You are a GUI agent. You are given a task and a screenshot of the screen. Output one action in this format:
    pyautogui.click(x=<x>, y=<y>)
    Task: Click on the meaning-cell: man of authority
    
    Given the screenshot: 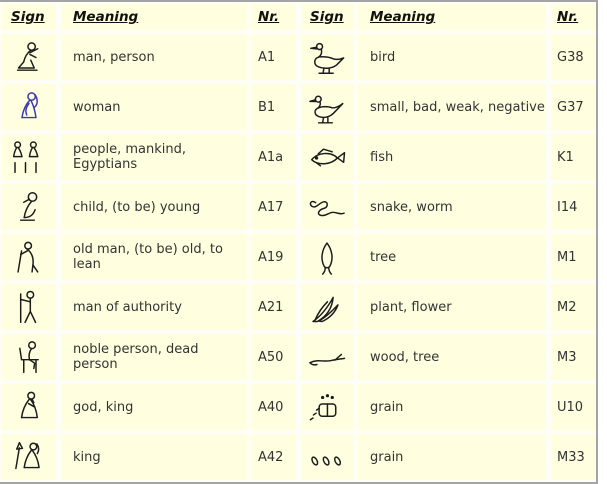 What is the action you would take?
    pyautogui.click(x=154, y=307)
    